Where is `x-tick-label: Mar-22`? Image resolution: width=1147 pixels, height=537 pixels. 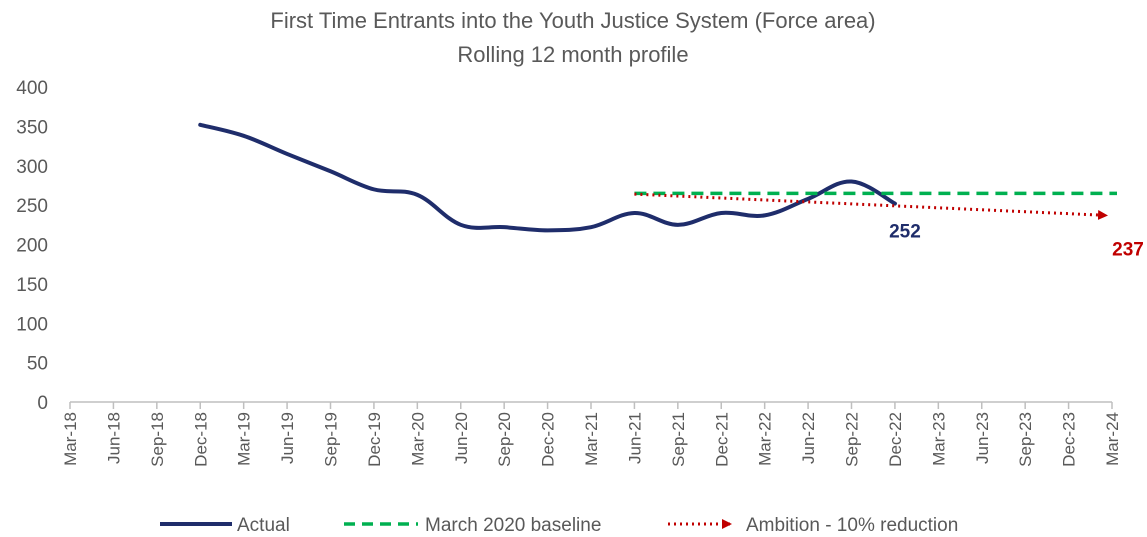
x-tick-label: Mar-22 is located at coordinates (765, 439).